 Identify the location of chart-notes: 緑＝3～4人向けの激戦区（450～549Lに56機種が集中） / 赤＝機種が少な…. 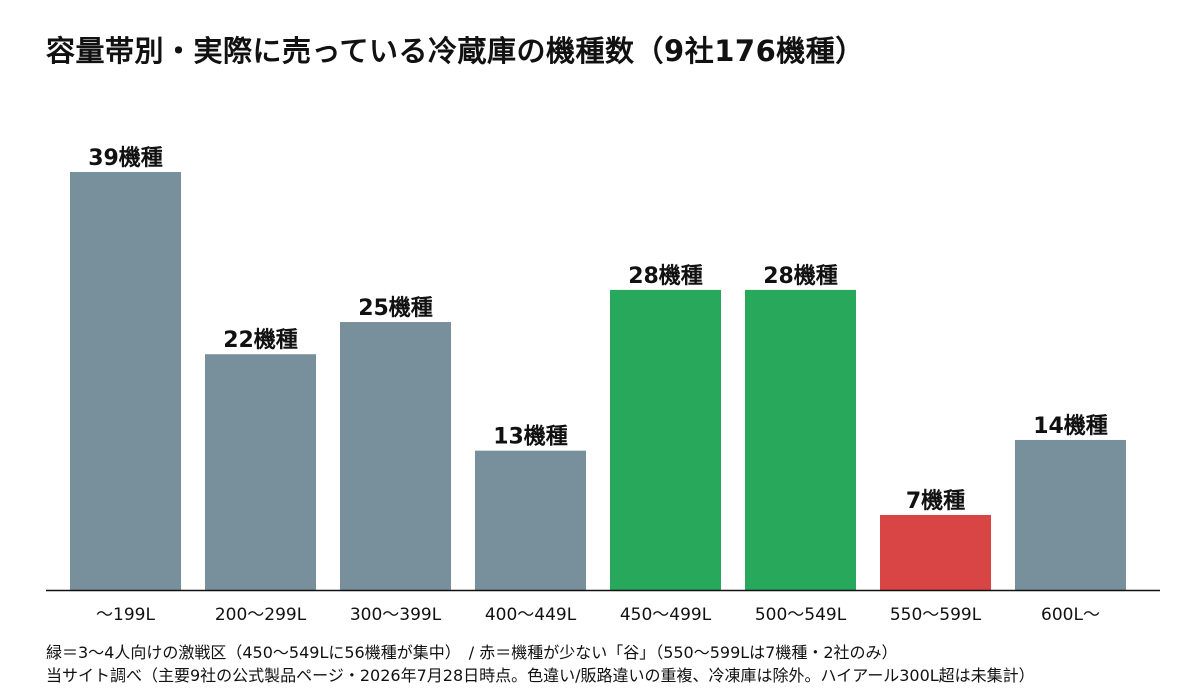
(540, 664).